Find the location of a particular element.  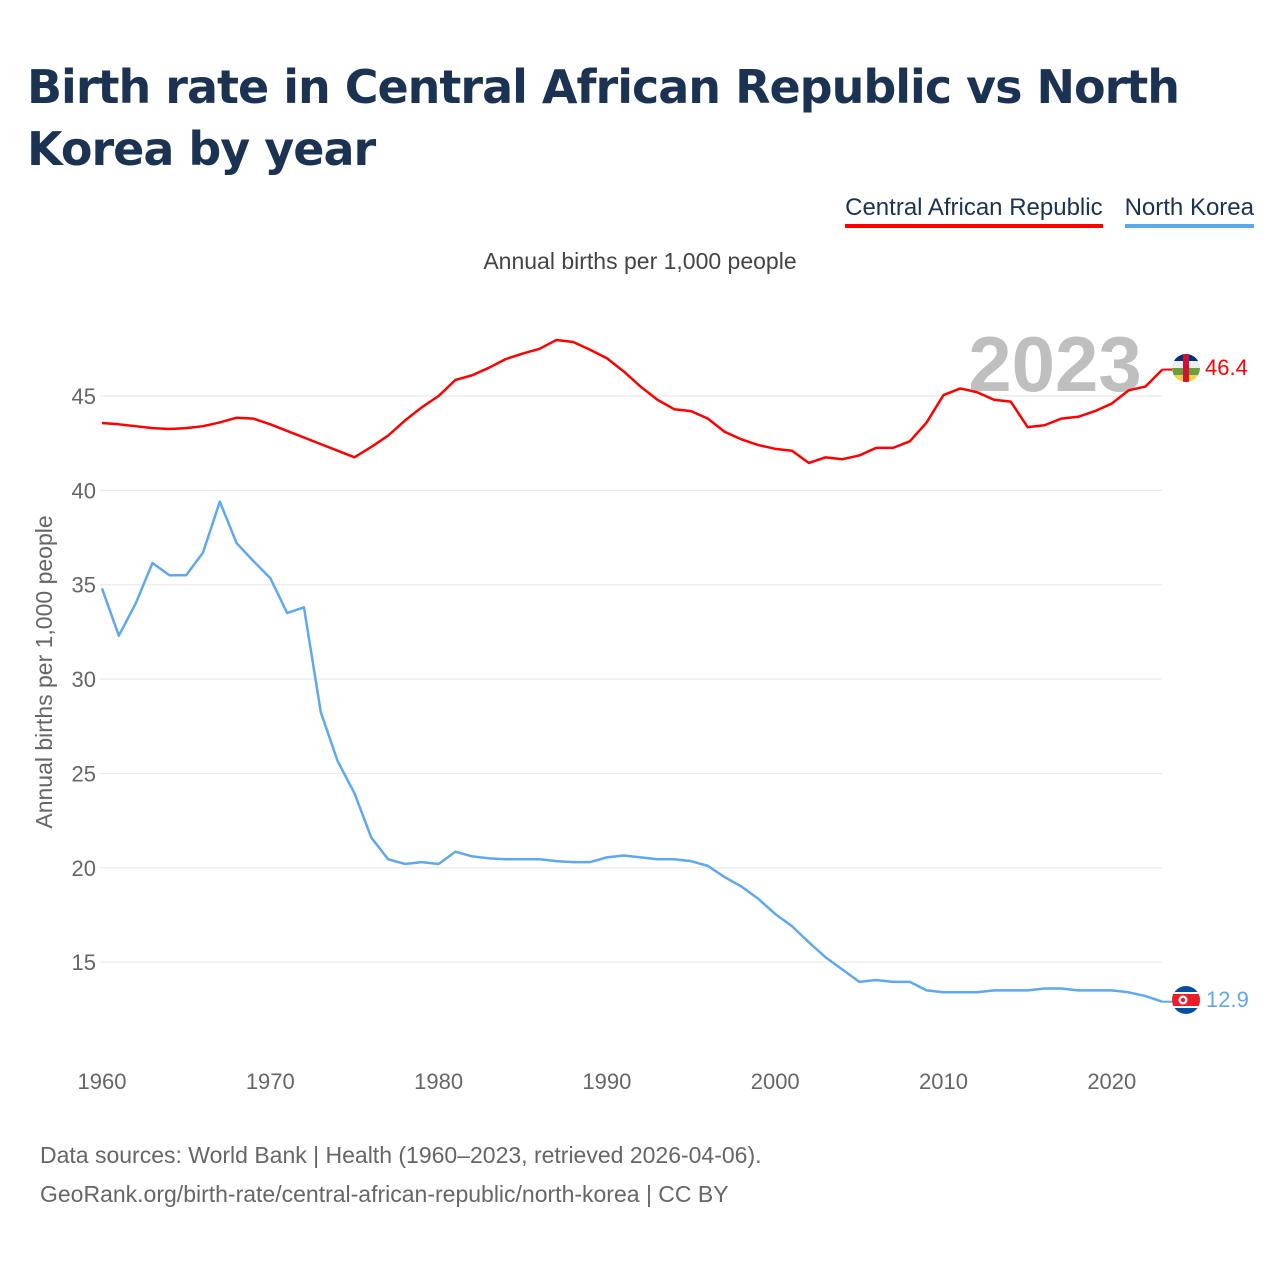

y-tick-label: 25 is located at coordinates (84, 773).